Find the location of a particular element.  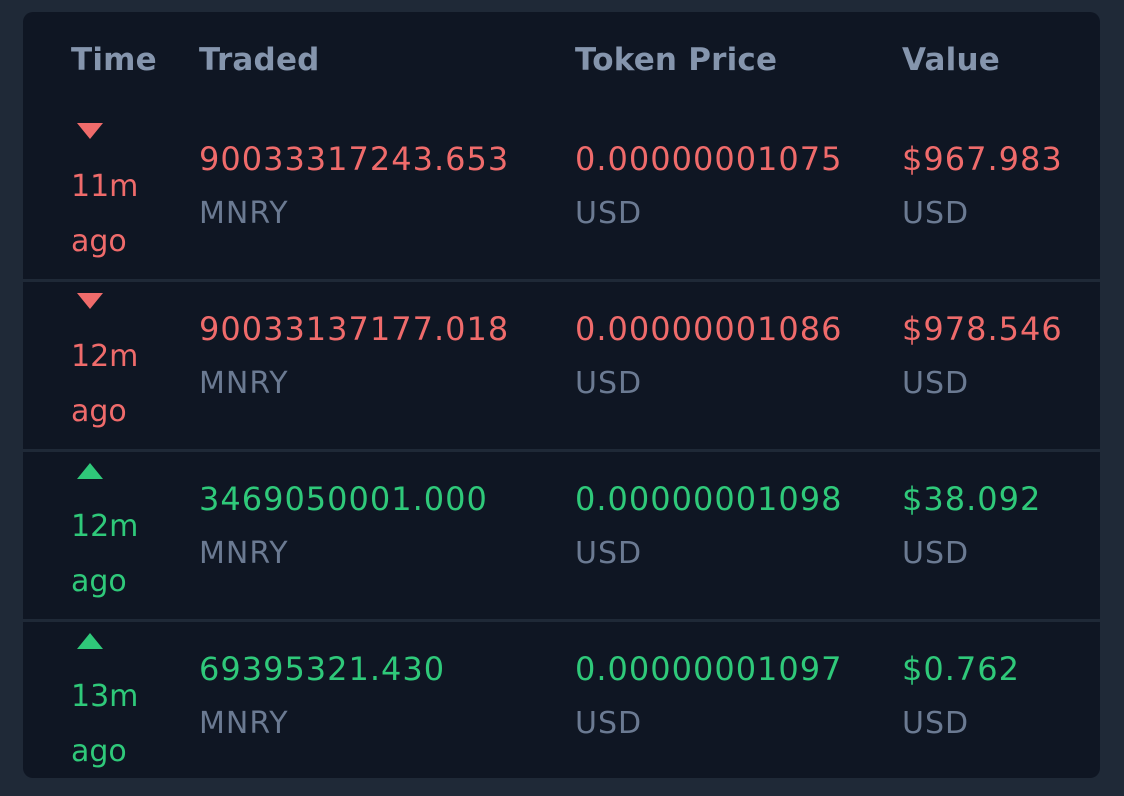

header-time: Time is located at coordinates (114, 60).